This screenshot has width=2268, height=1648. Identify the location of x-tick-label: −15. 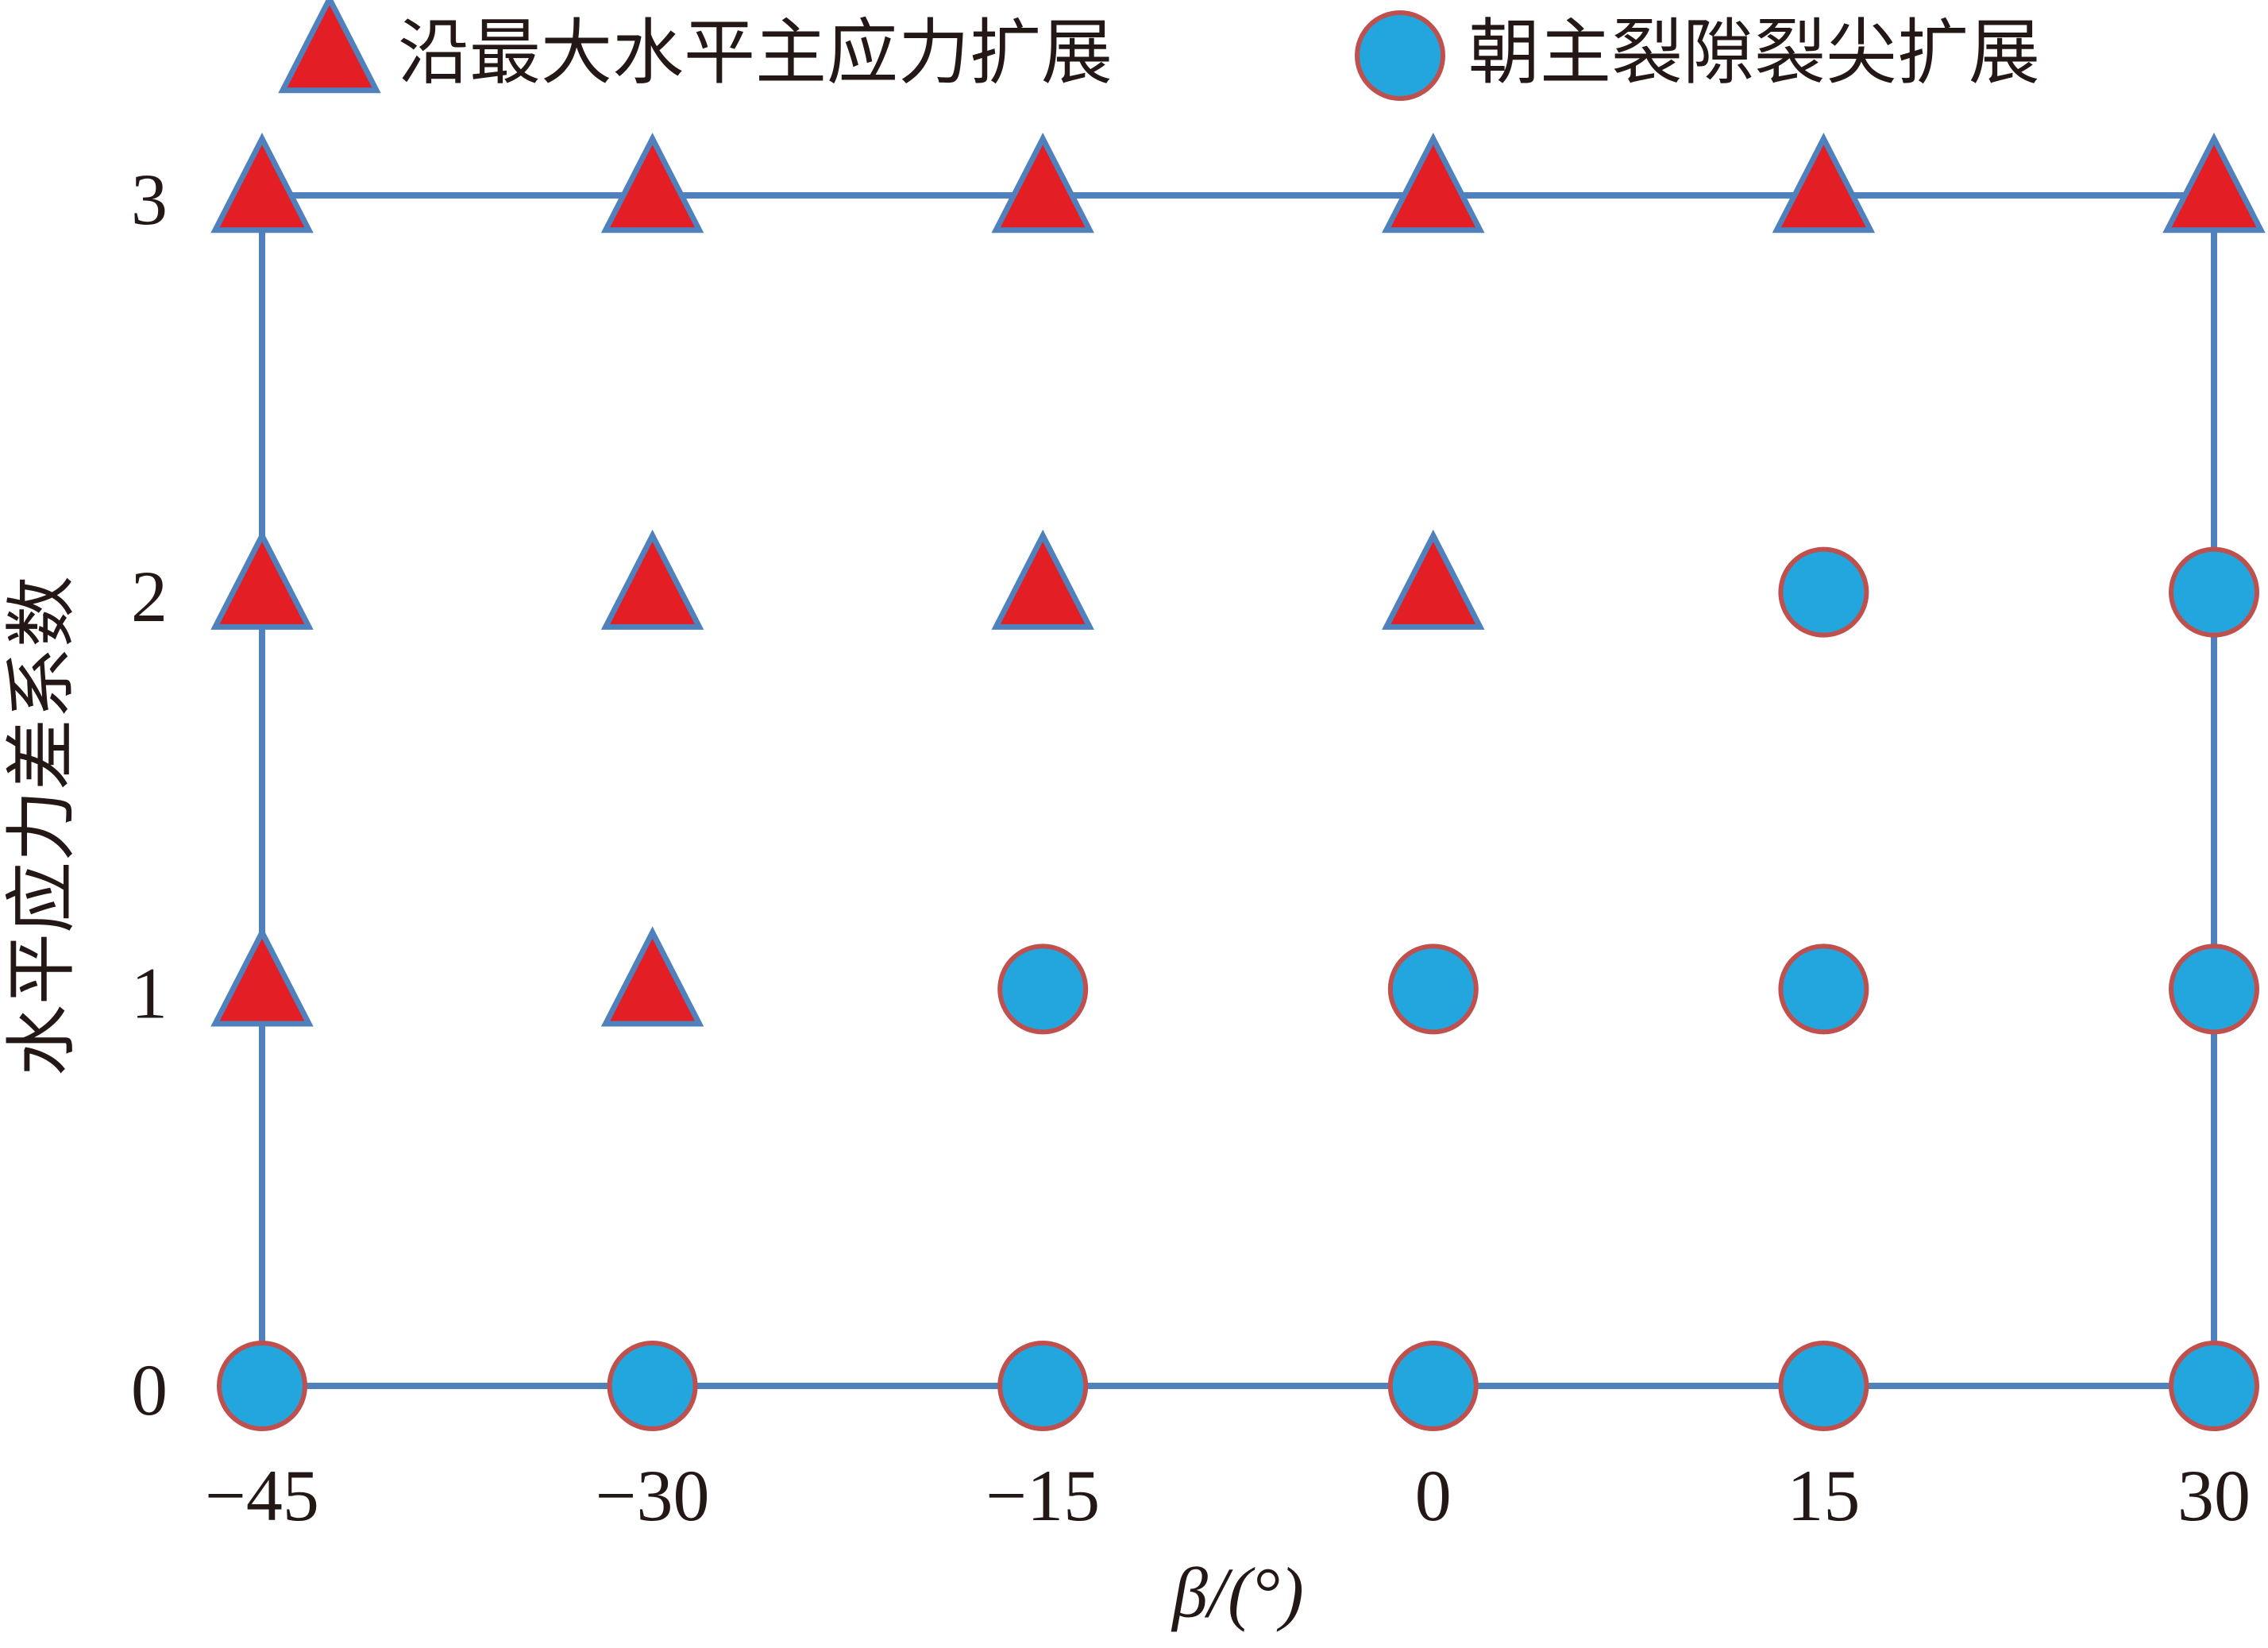
(1043, 1495).